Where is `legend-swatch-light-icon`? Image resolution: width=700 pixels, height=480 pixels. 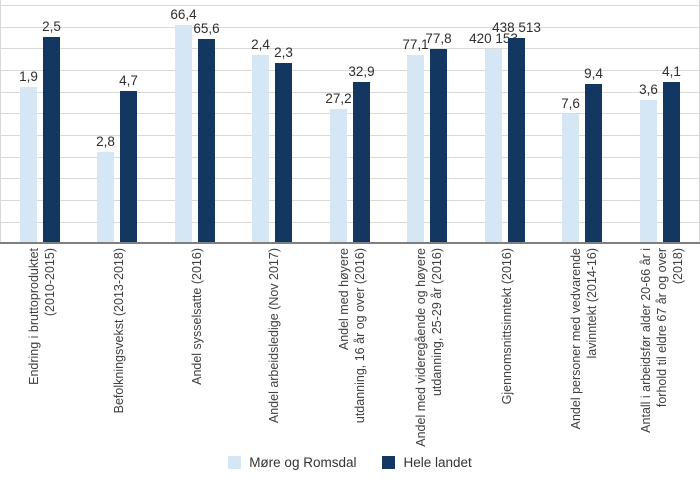
legend-swatch-light-icon is located at coordinates (235, 462).